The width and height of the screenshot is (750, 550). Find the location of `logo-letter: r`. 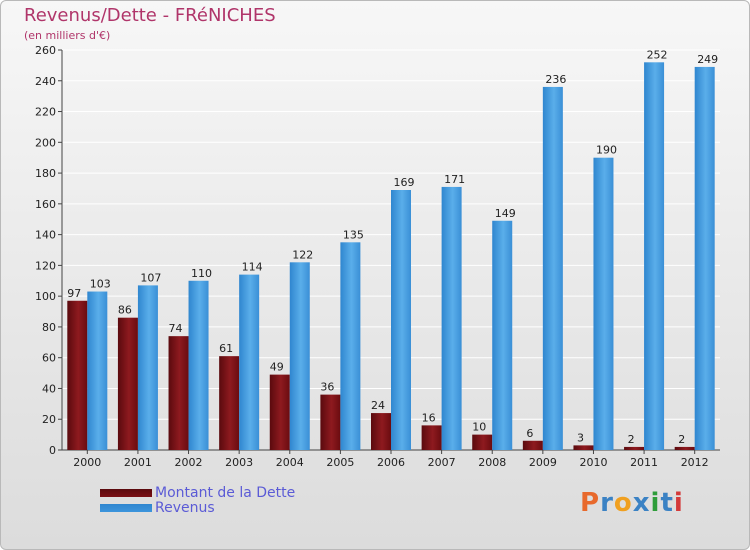

logo-letter: r is located at coordinates (607, 503).